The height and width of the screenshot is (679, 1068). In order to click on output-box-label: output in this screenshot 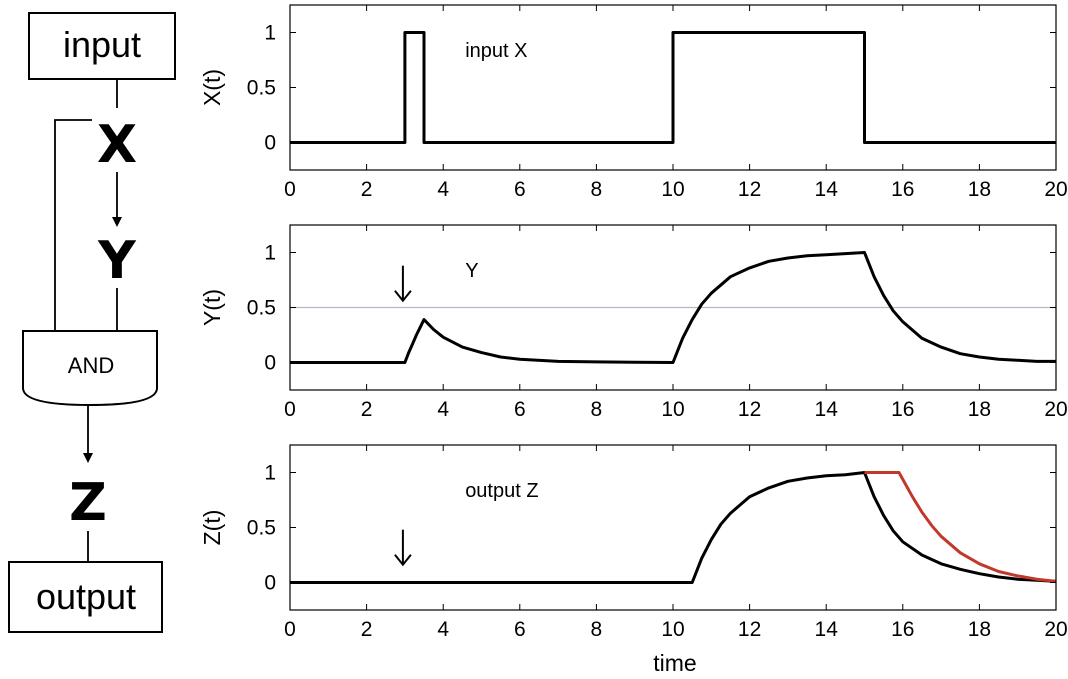, I will do `click(86, 596)`.